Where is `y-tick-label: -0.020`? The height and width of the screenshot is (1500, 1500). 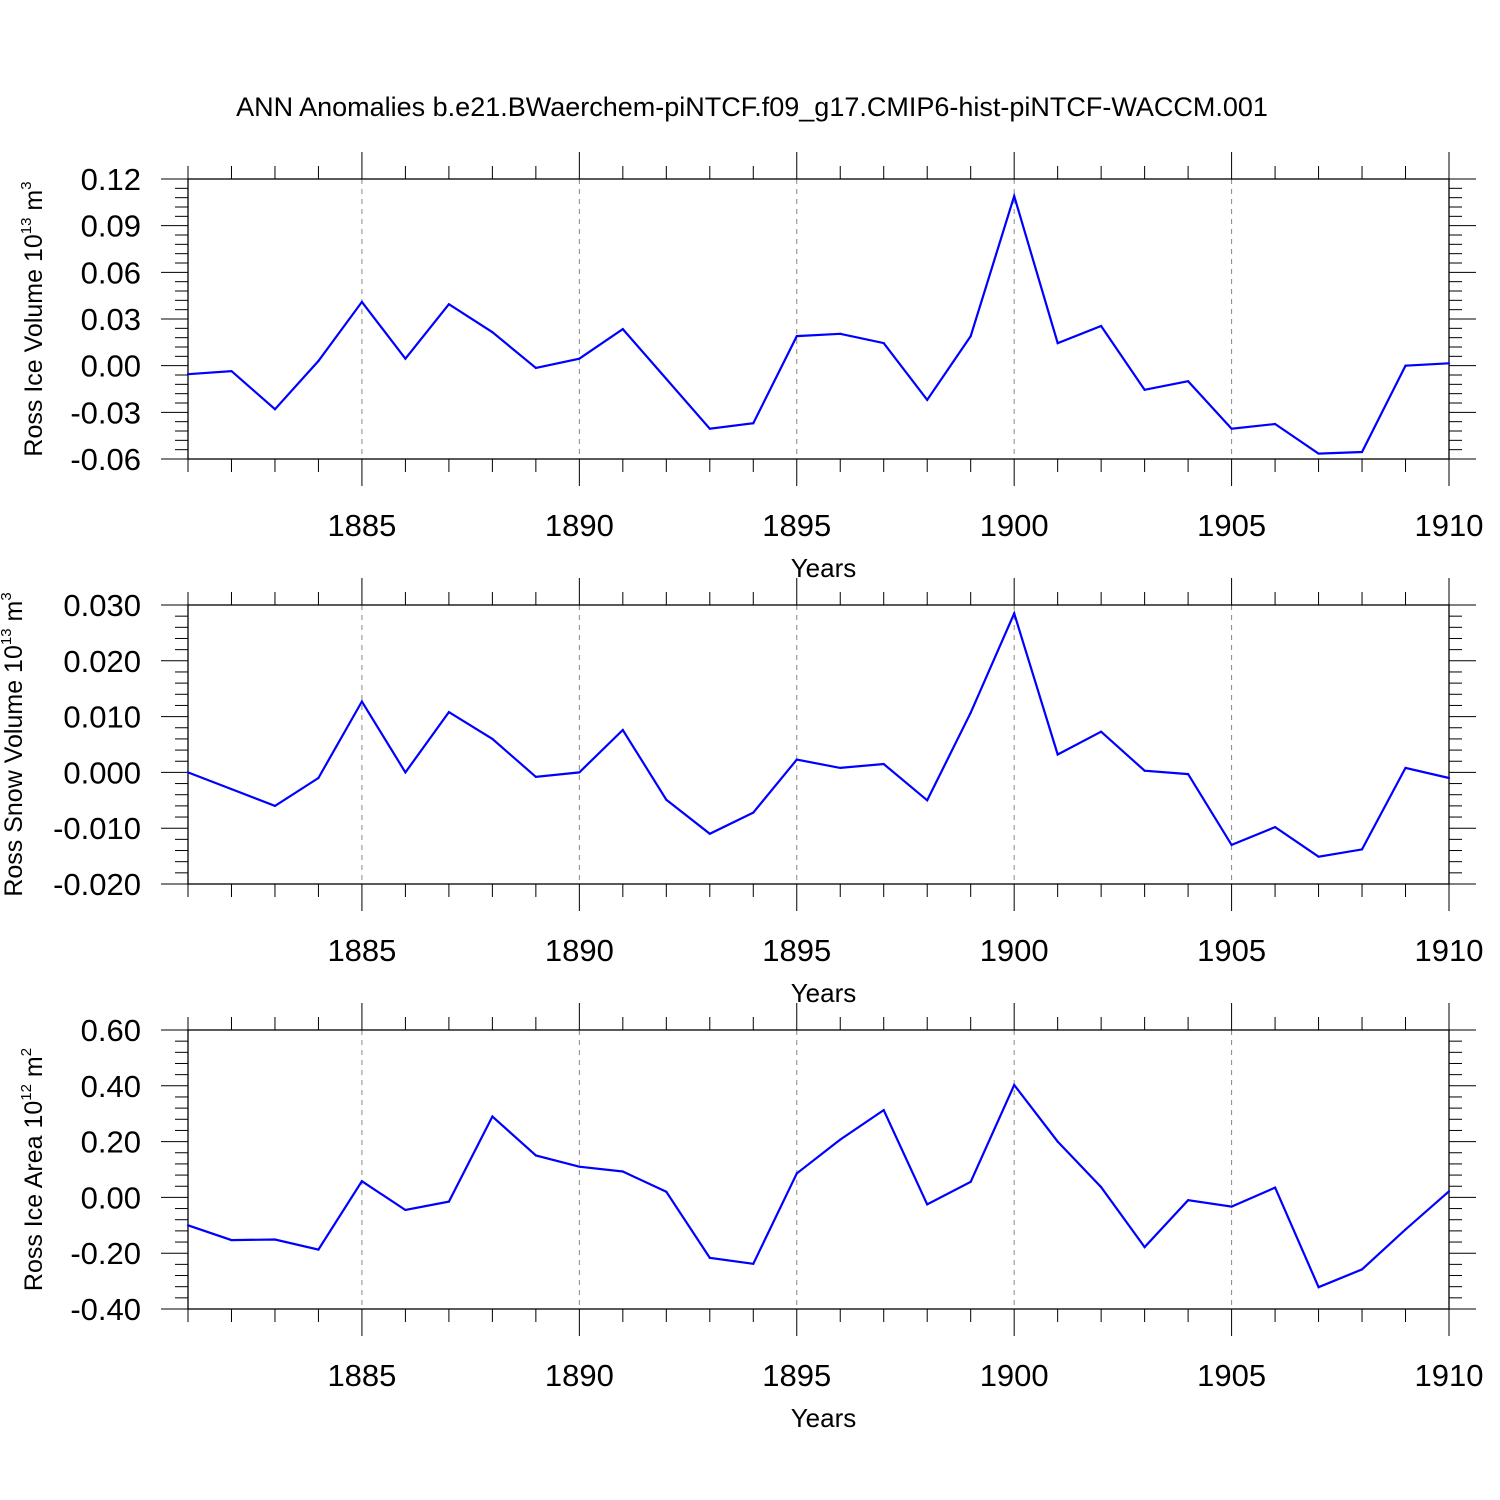 y-tick-label: -0.020 is located at coordinates (97, 884).